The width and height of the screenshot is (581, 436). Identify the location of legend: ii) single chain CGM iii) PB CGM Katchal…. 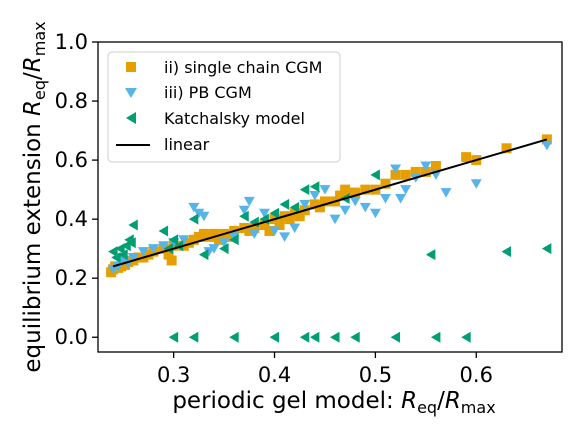
(224, 107).